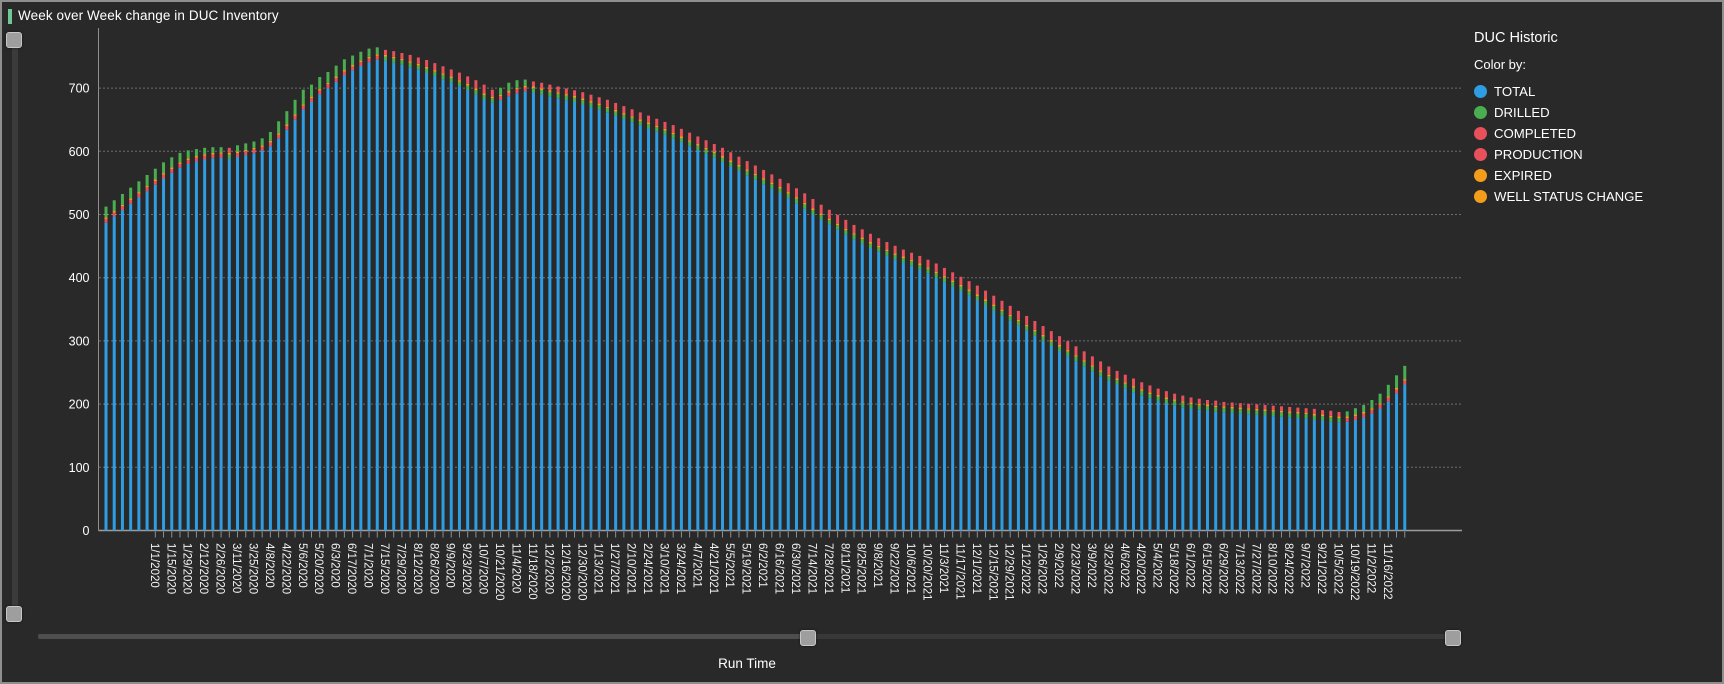 This screenshot has width=1724, height=684. I want to click on y-axis-zoom-slider-top-handle, so click(14, 40).